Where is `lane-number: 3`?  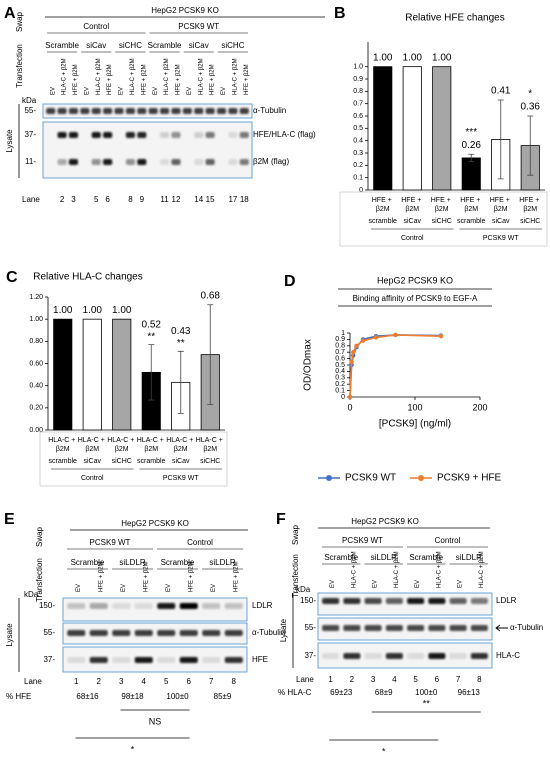
lane-number: 3 is located at coordinates (373, 679).